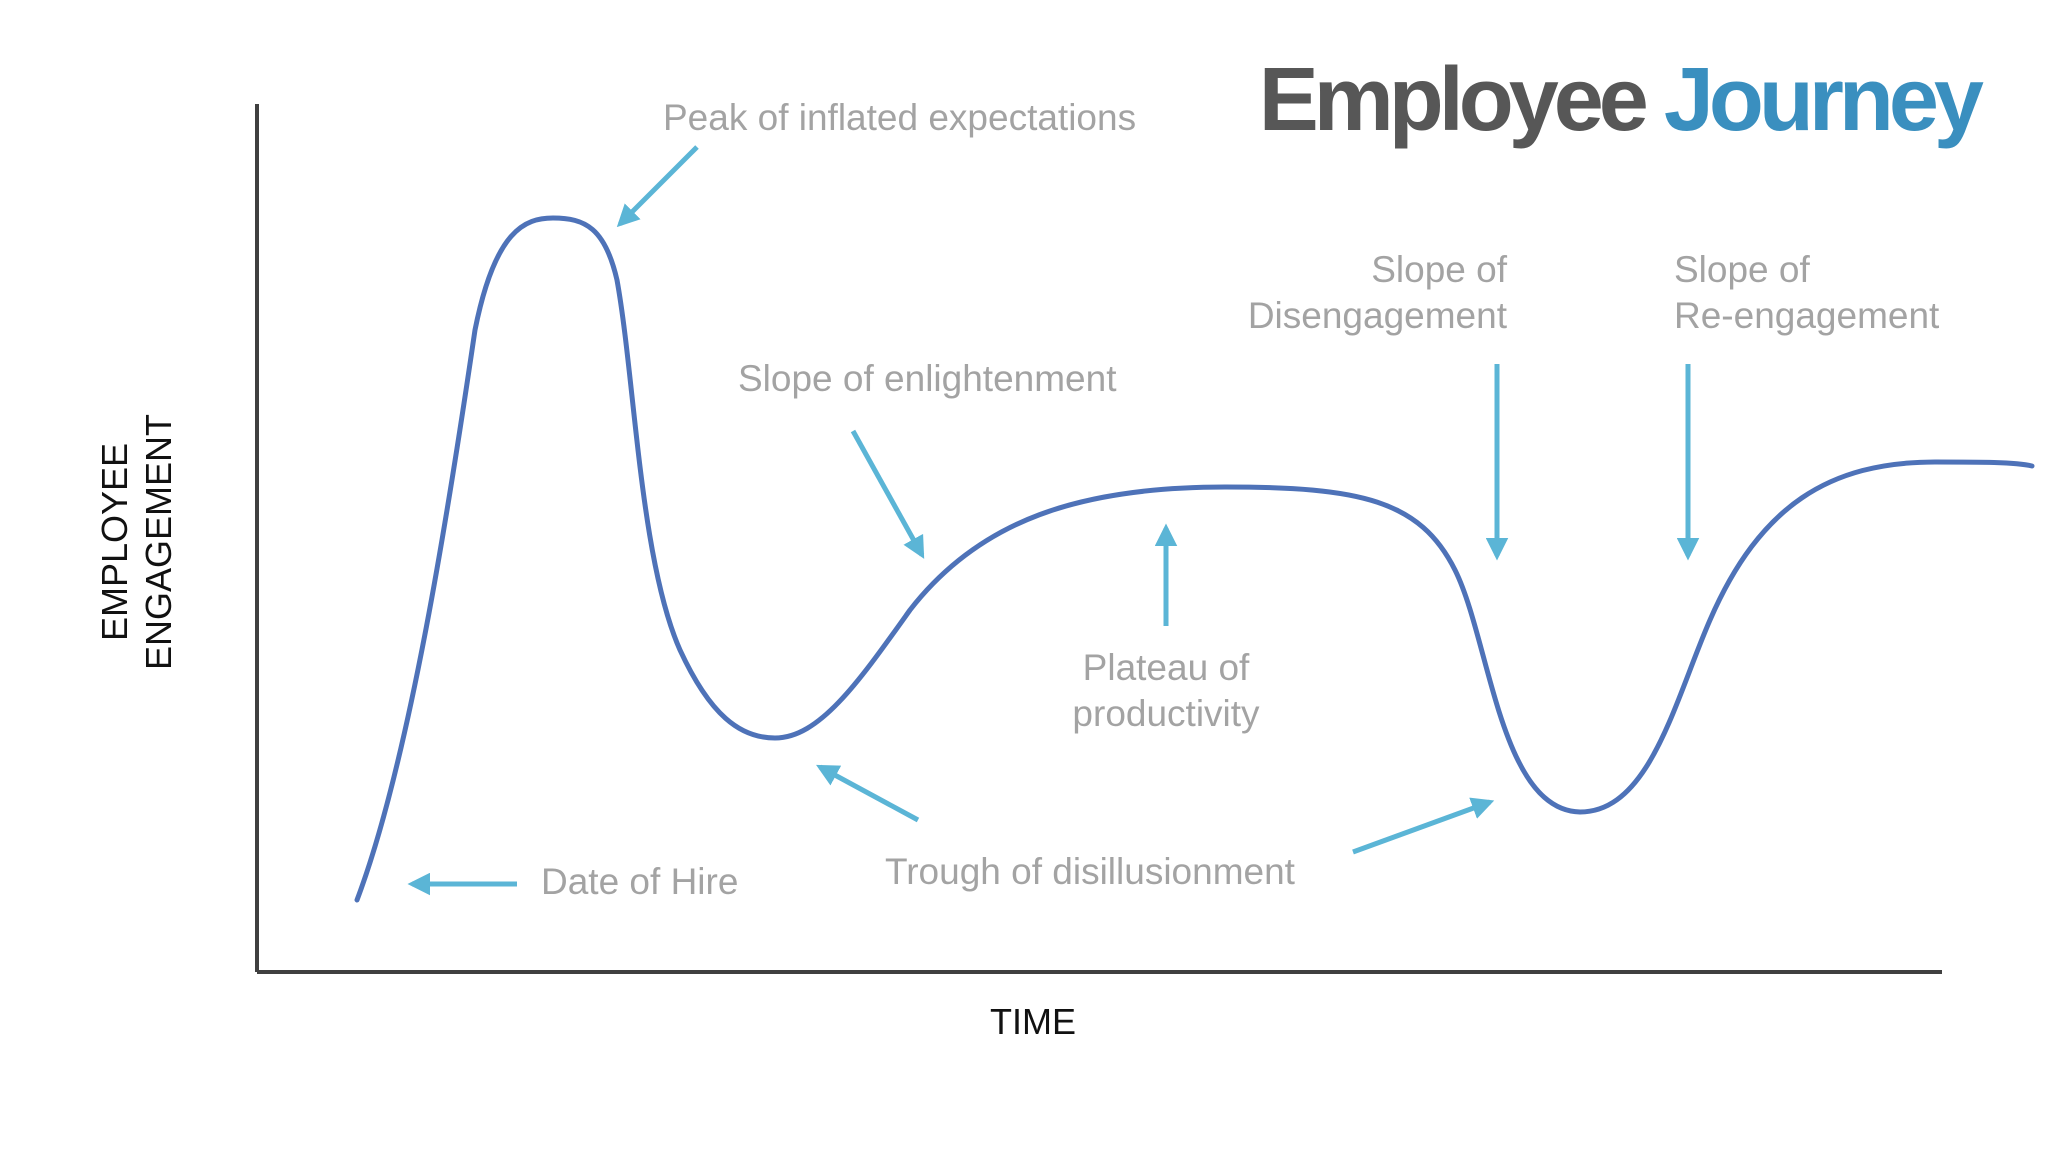 This screenshot has width=2048, height=1152. What do you see at coordinates (1033, 1021) in the screenshot?
I see `x-axis-label: TIME` at bounding box center [1033, 1021].